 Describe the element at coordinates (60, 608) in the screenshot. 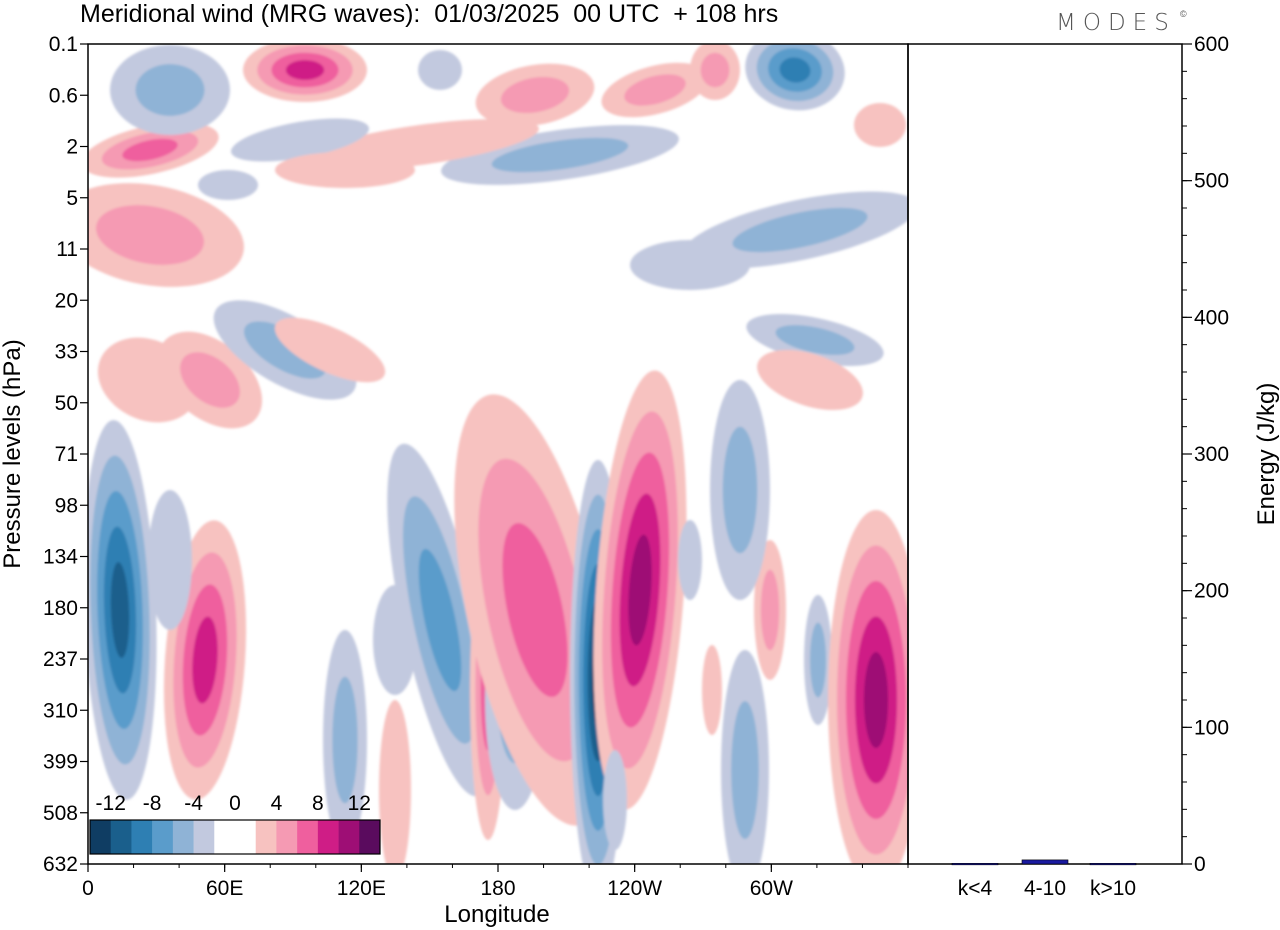

I see `y-tick-label: 180` at that location.